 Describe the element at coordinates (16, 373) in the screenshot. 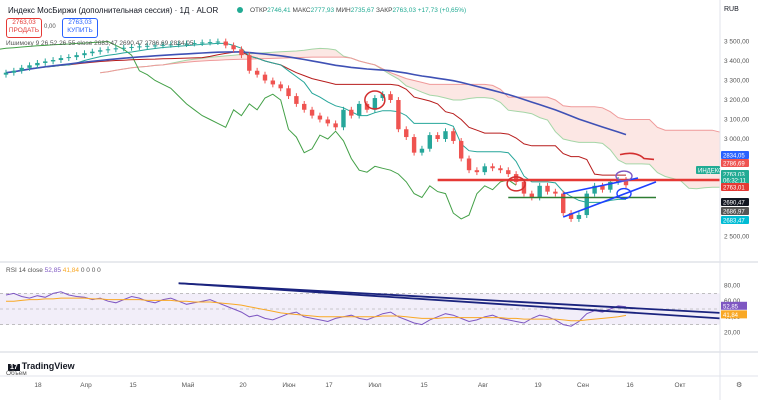

I see `volume-label: Объем` at that location.